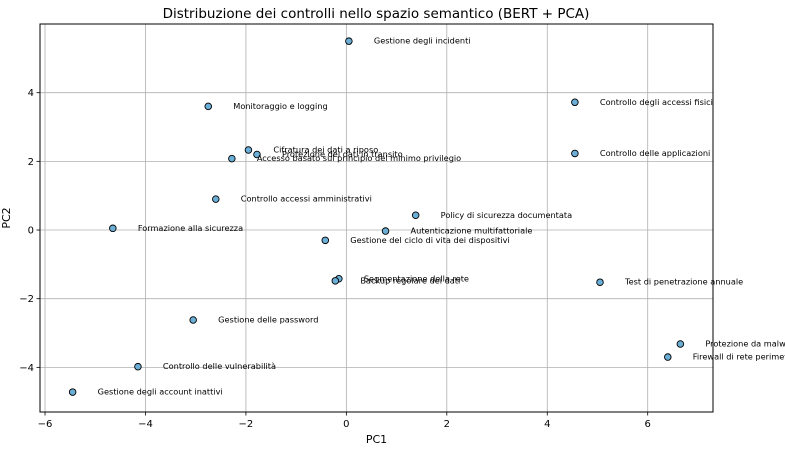  Describe the element at coordinates (190, 228) in the screenshot. I see `point-label: Formazione alla sicurezza` at that location.